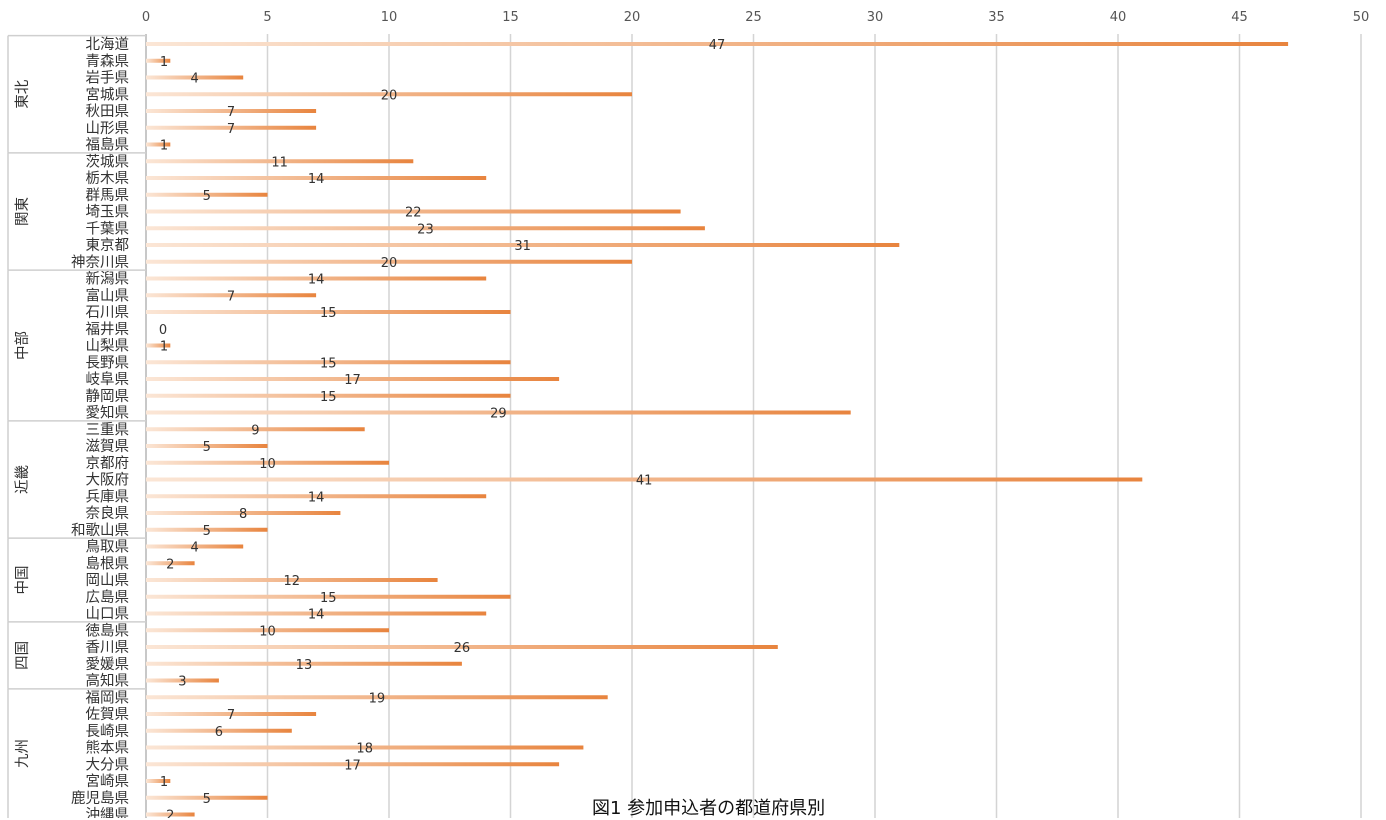 The image size is (1386, 820). Describe the element at coordinates (146, 17) in the screenshot. I see `x-tick-label: 0` at that location.